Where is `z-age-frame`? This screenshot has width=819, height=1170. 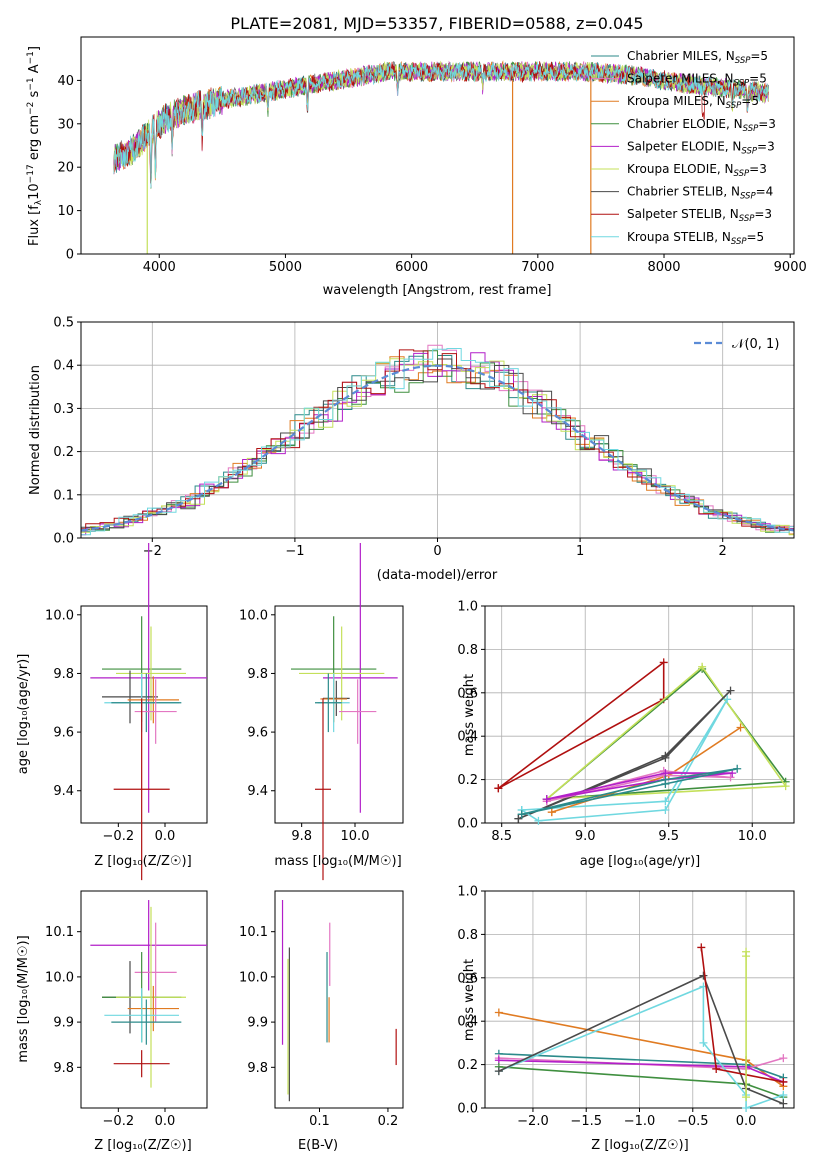 z-age-frame is located at coordinates (144, 714).